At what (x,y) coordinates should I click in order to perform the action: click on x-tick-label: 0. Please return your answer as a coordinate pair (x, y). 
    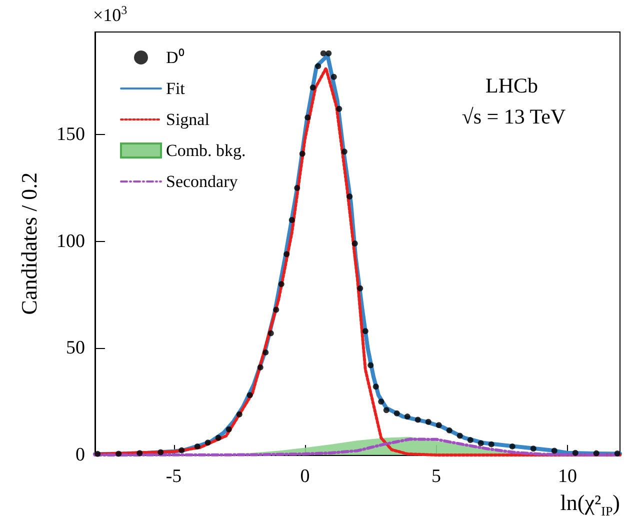
    Looking at the image, I should click on (305, 476).